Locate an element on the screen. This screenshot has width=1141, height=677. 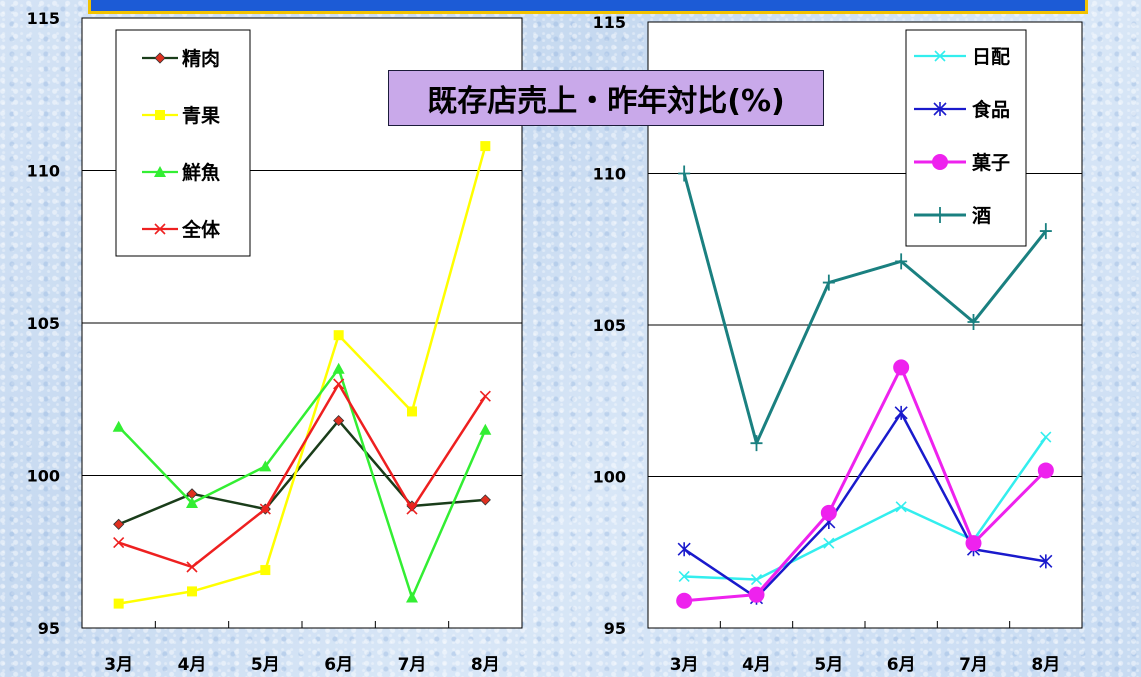
legend-label: 精肉 is located at coordinates (201, 58).